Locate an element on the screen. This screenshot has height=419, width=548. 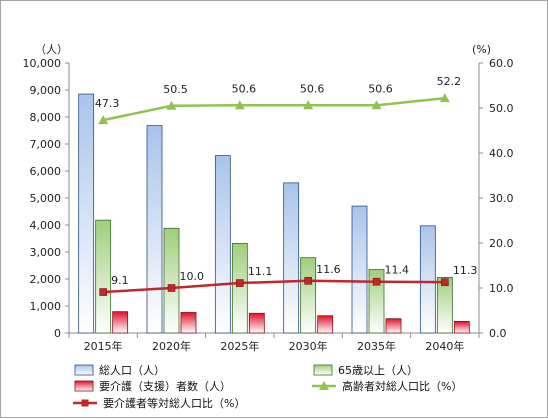
care-ratio-label: 11.6 is located at coordinates (328, 269).